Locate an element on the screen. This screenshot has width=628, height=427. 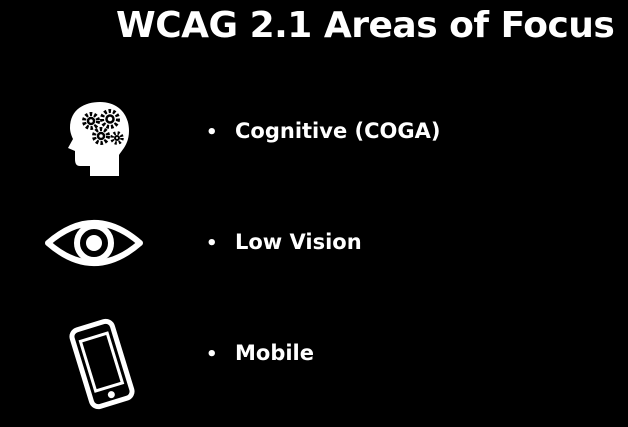
smartphone-icon is located at coordinates (102, 364).